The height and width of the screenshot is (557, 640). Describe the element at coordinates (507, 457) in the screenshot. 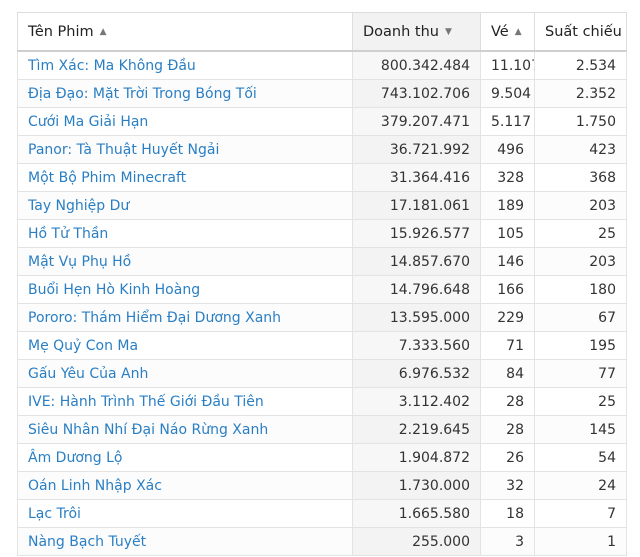

I see `tickets-cell: 26` at that location.